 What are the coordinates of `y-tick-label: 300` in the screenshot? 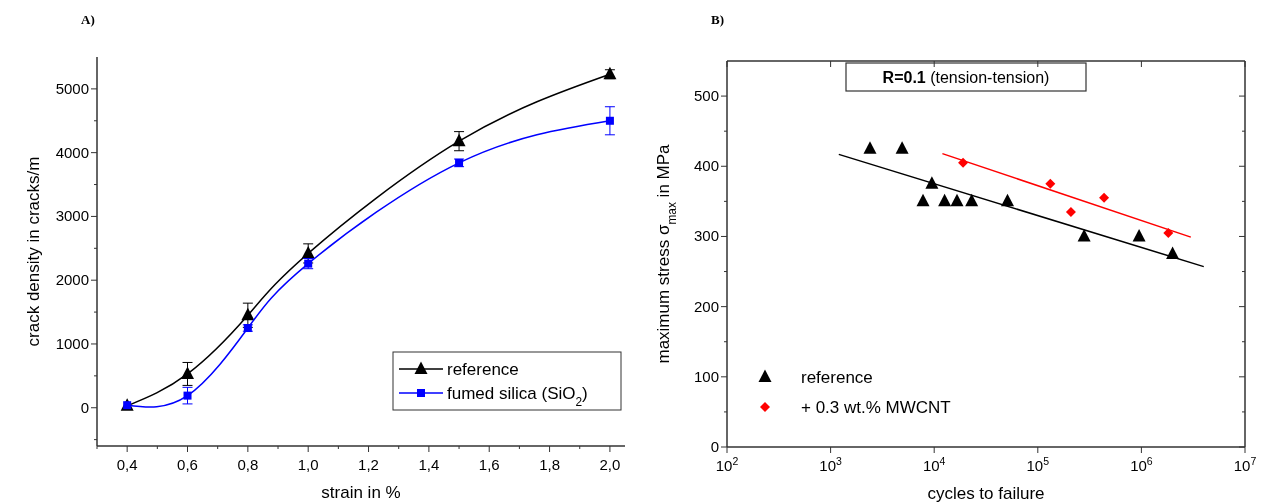 It's located at (706, 236).